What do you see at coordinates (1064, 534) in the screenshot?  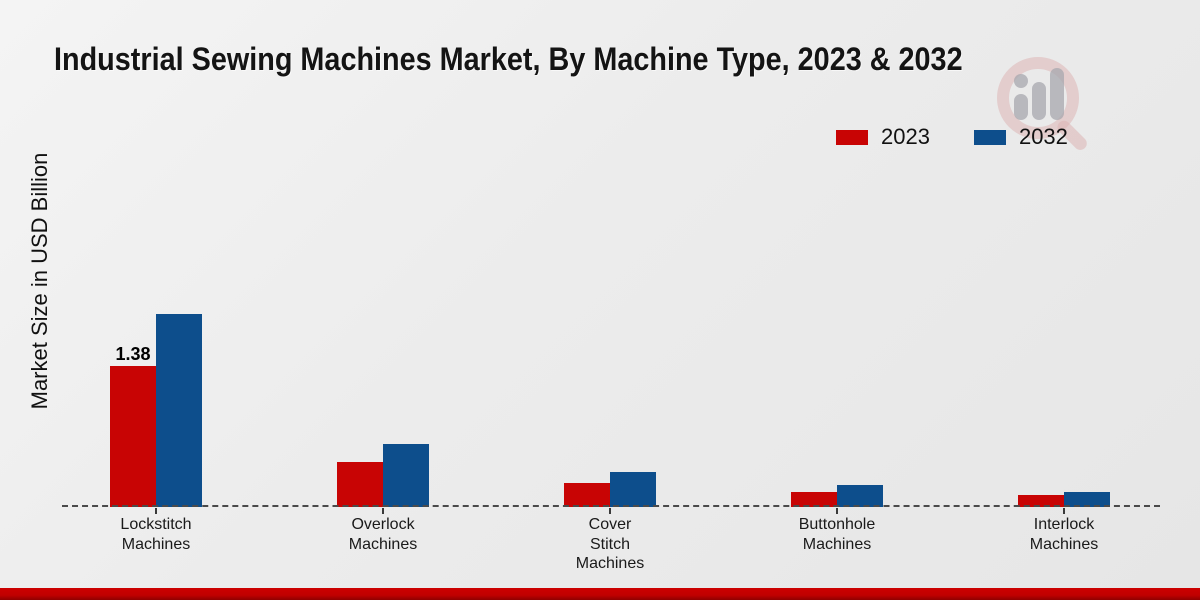 I see `x-tick-label-interlock-machines: Interlock Machines` at bounding box center [1064, 534].